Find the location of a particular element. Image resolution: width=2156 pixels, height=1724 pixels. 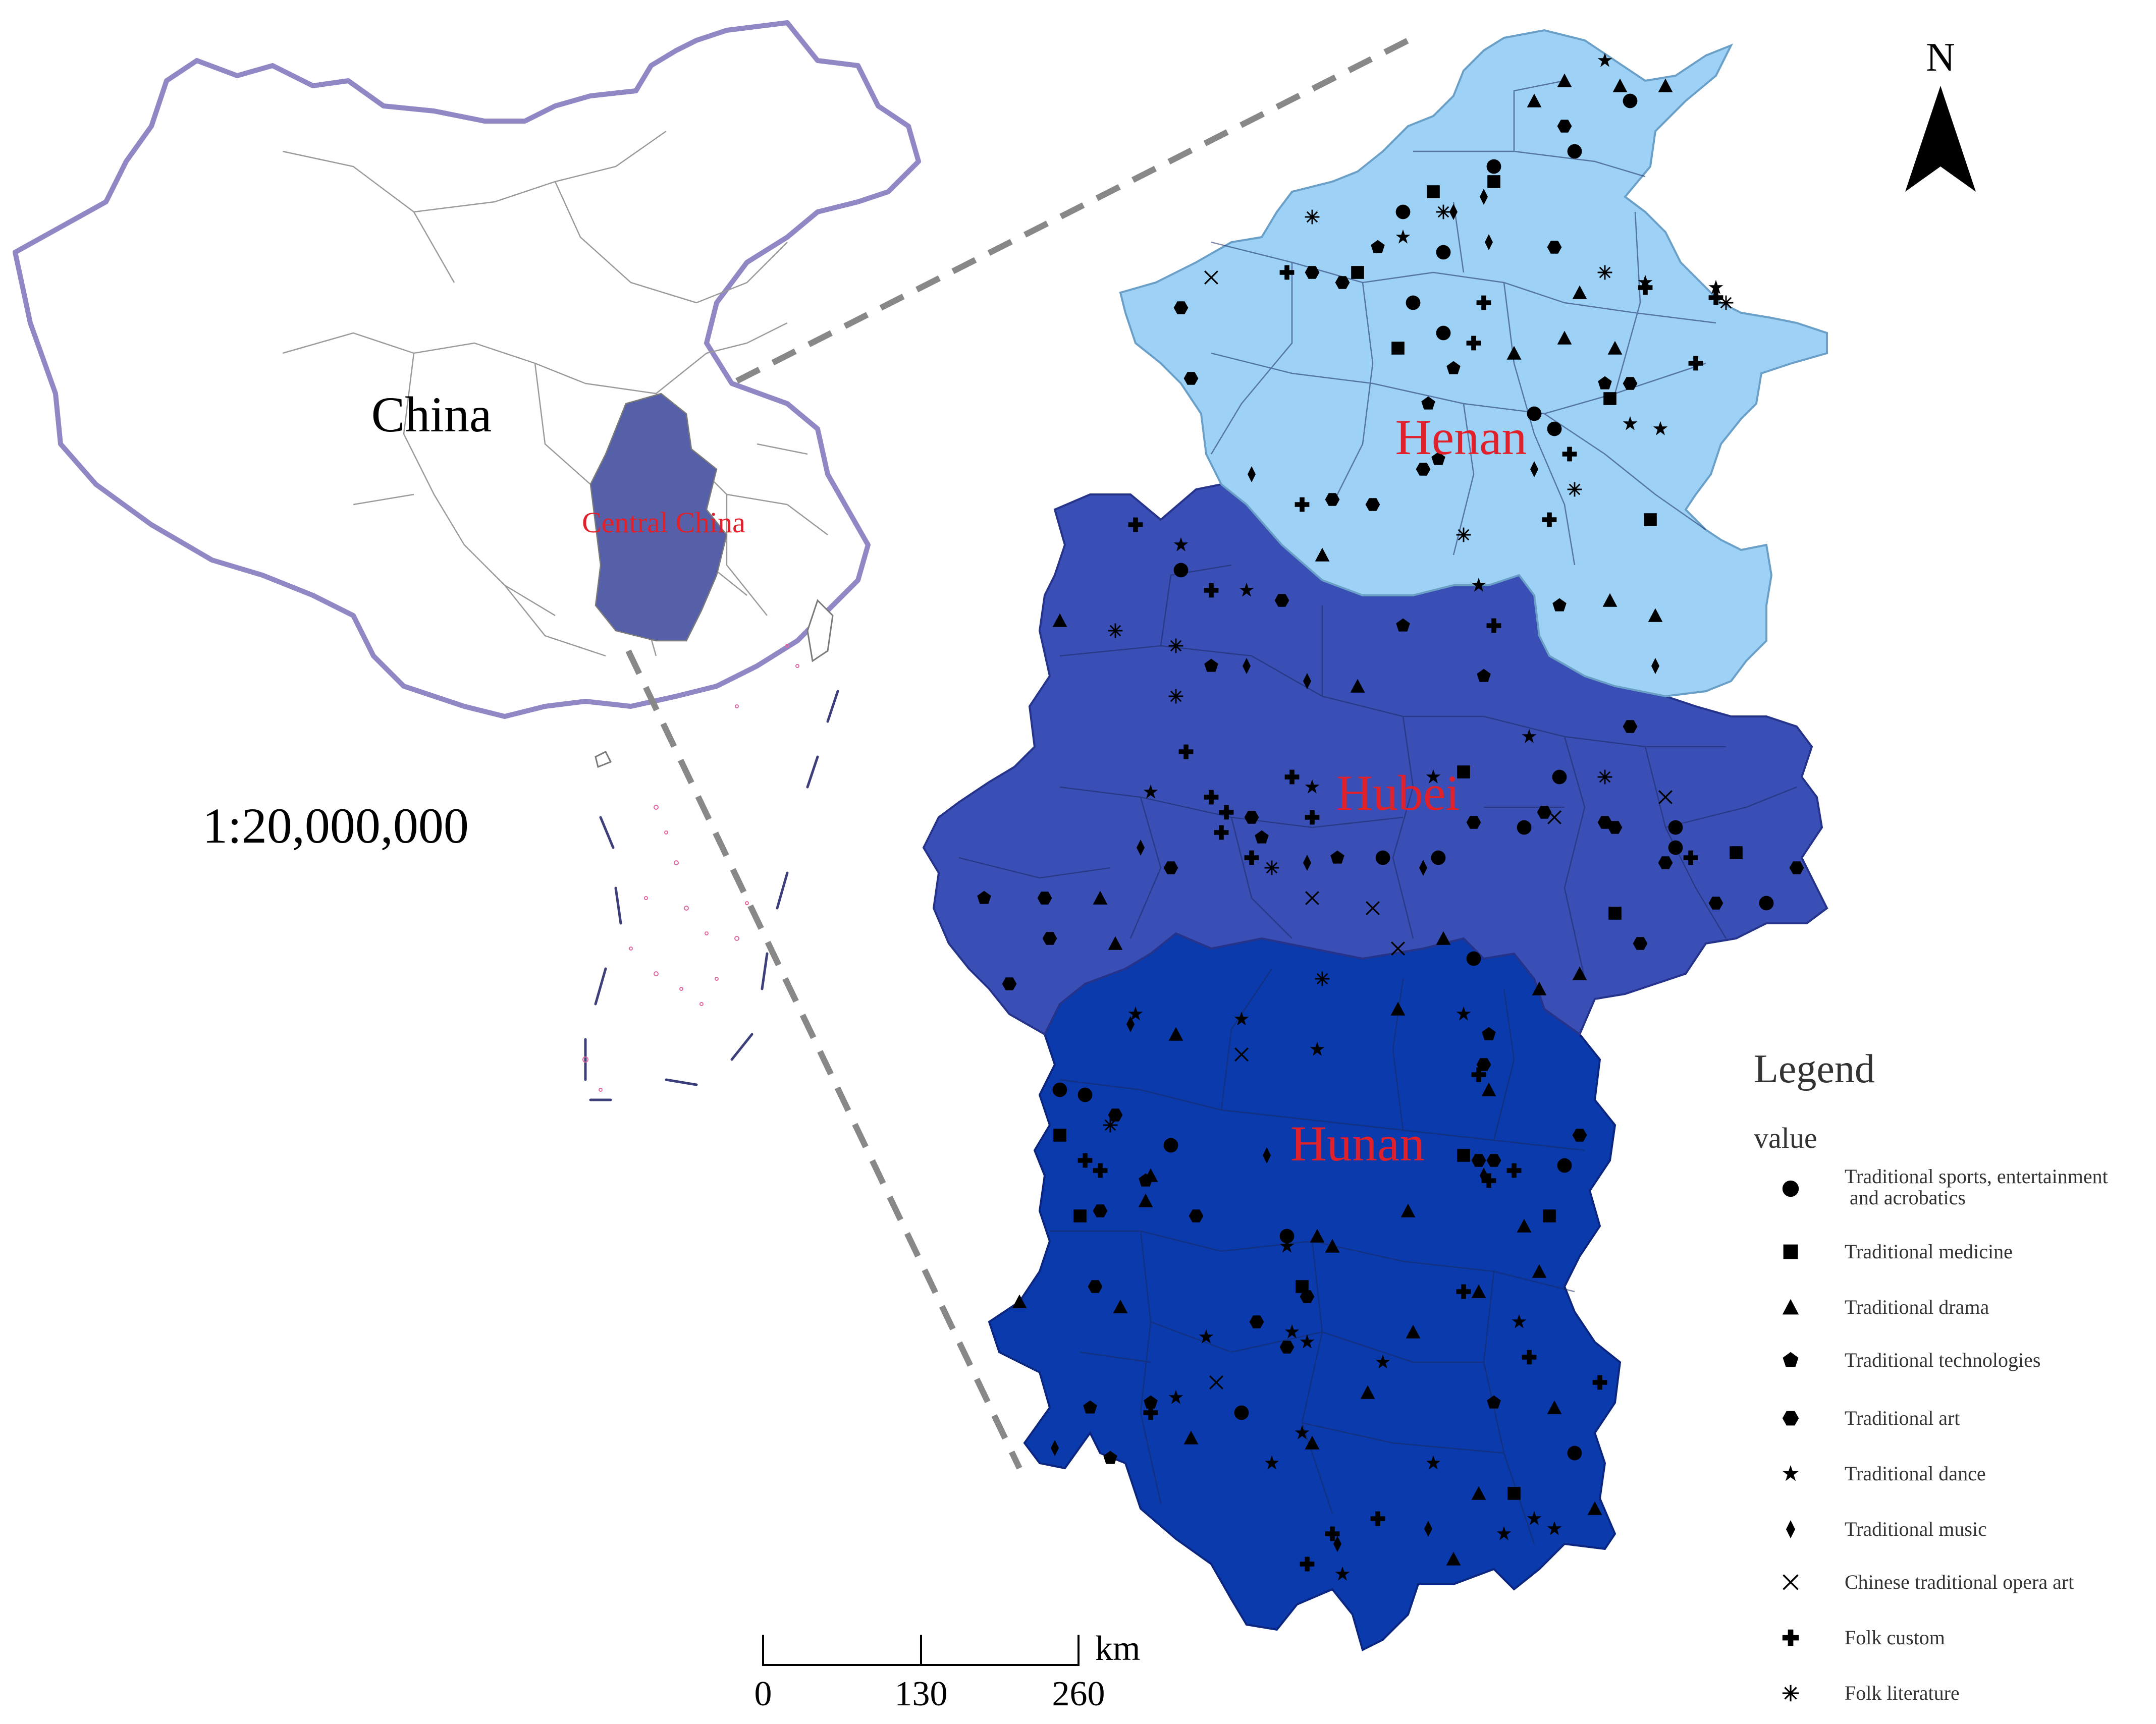

legend-item-label: Traditional music is located at coordinates (1916, 1529).